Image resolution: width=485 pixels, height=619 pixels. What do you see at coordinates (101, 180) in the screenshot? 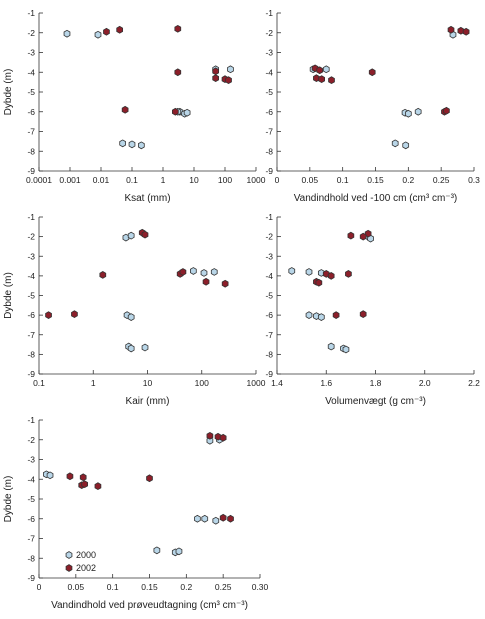
I see `x-tick-label: 0.01` at bounding box center [101, 180].